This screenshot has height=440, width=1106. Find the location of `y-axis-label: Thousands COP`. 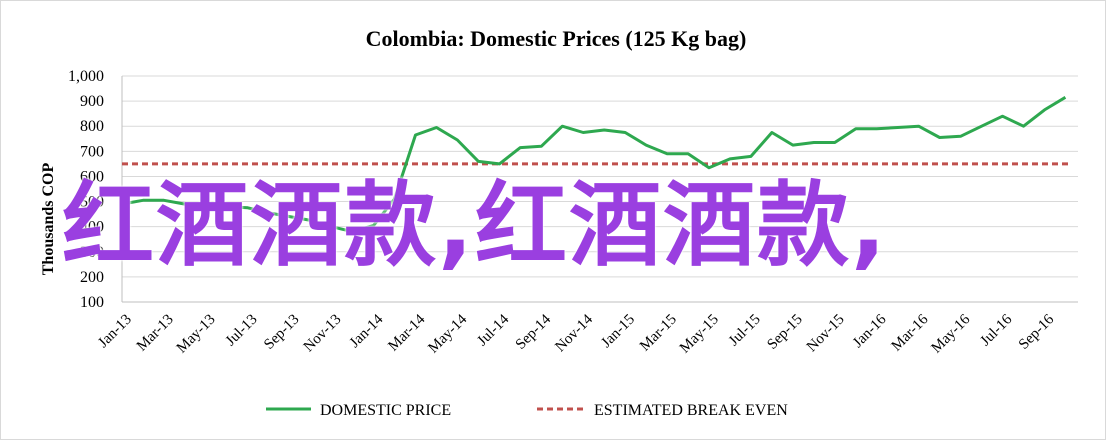

y-axis-label: Thousands COP is located at coordinates (48, 219).